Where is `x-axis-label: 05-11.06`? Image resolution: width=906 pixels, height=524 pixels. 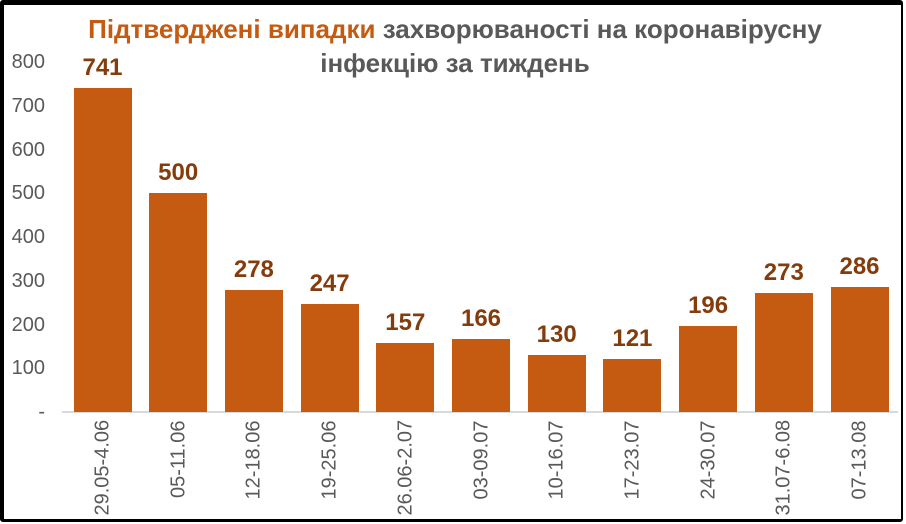
x-axis-label: 05-11.06 is located at coordinates (178, 459).